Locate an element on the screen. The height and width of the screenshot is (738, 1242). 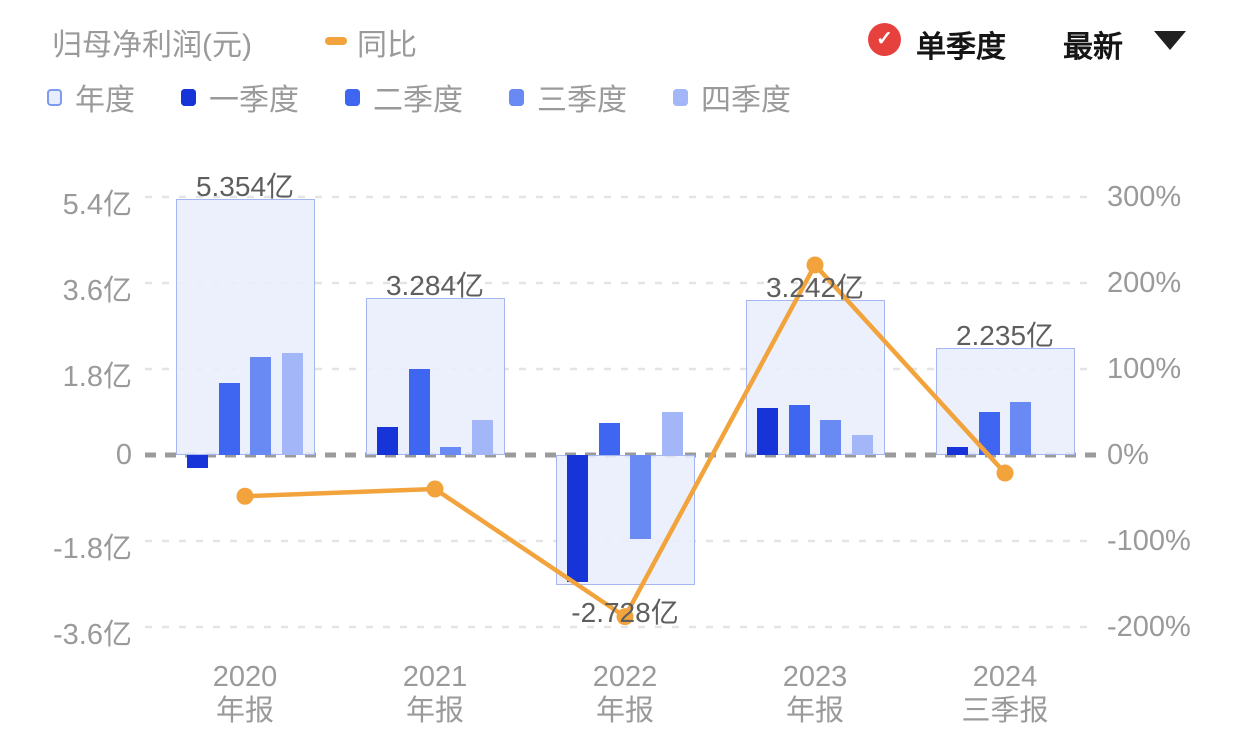
legend-label-annual: 年度 is located at coordinates (105, 100).